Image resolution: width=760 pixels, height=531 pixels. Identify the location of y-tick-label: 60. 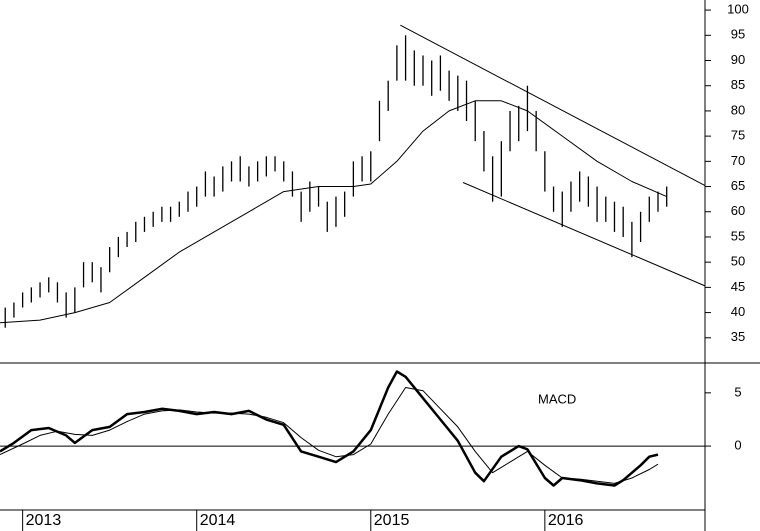
(738, 210).